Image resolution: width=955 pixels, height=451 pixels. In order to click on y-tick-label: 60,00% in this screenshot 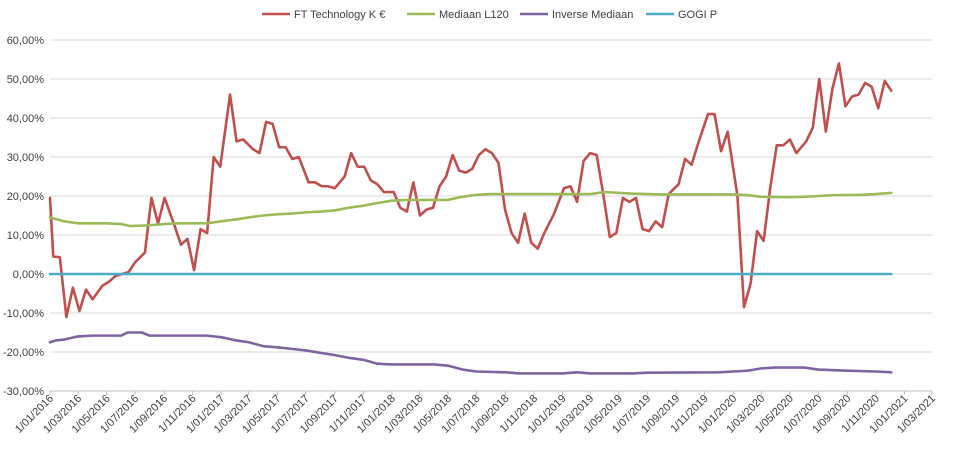, I will do `click(26, 41)`.